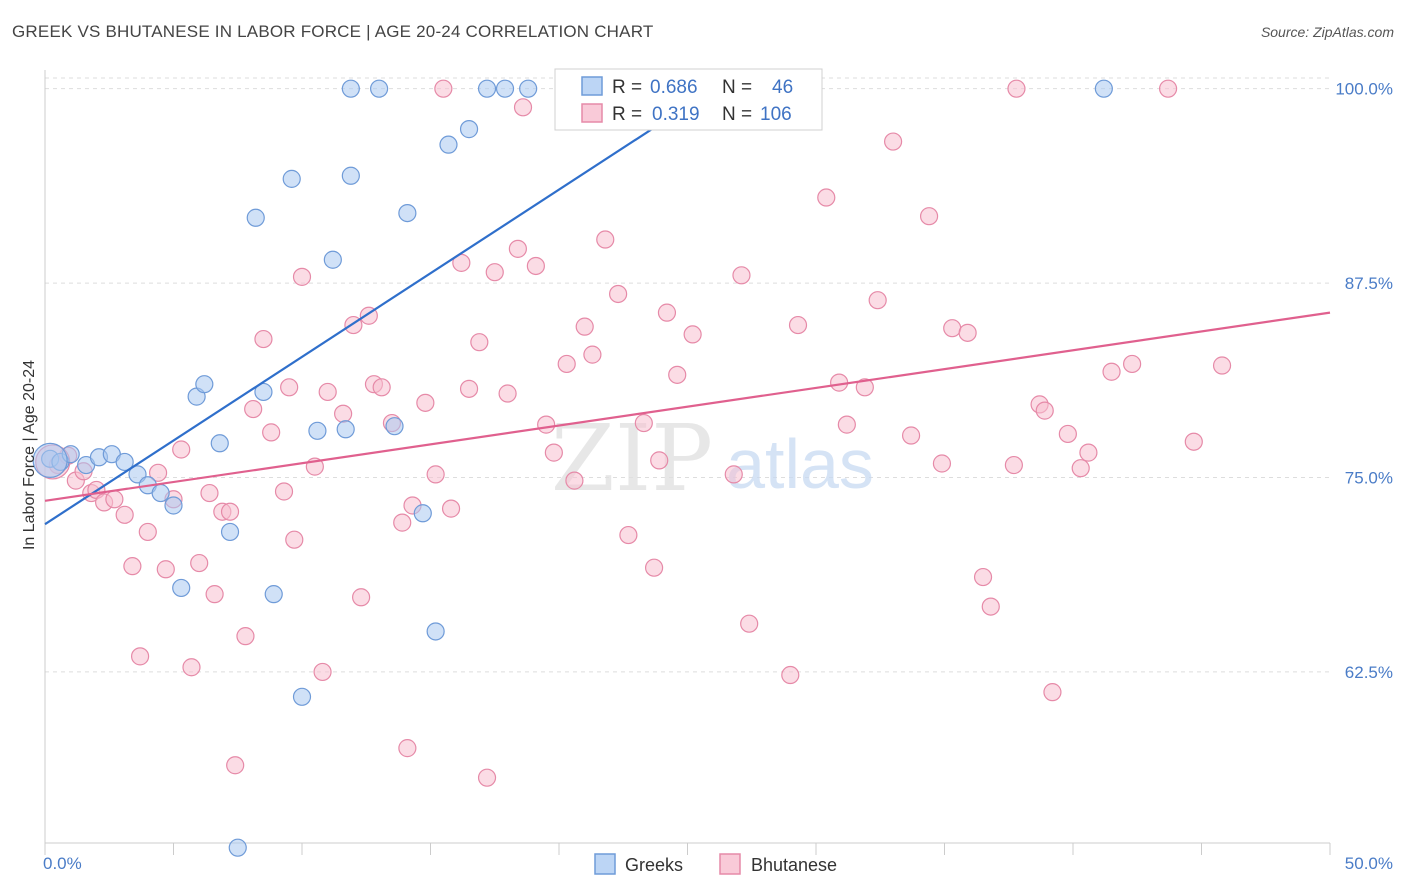 This screenshot has height=892, width=1406. I want to click on chart-source: Source: ZipAtlas.com, so click(1327, 32).